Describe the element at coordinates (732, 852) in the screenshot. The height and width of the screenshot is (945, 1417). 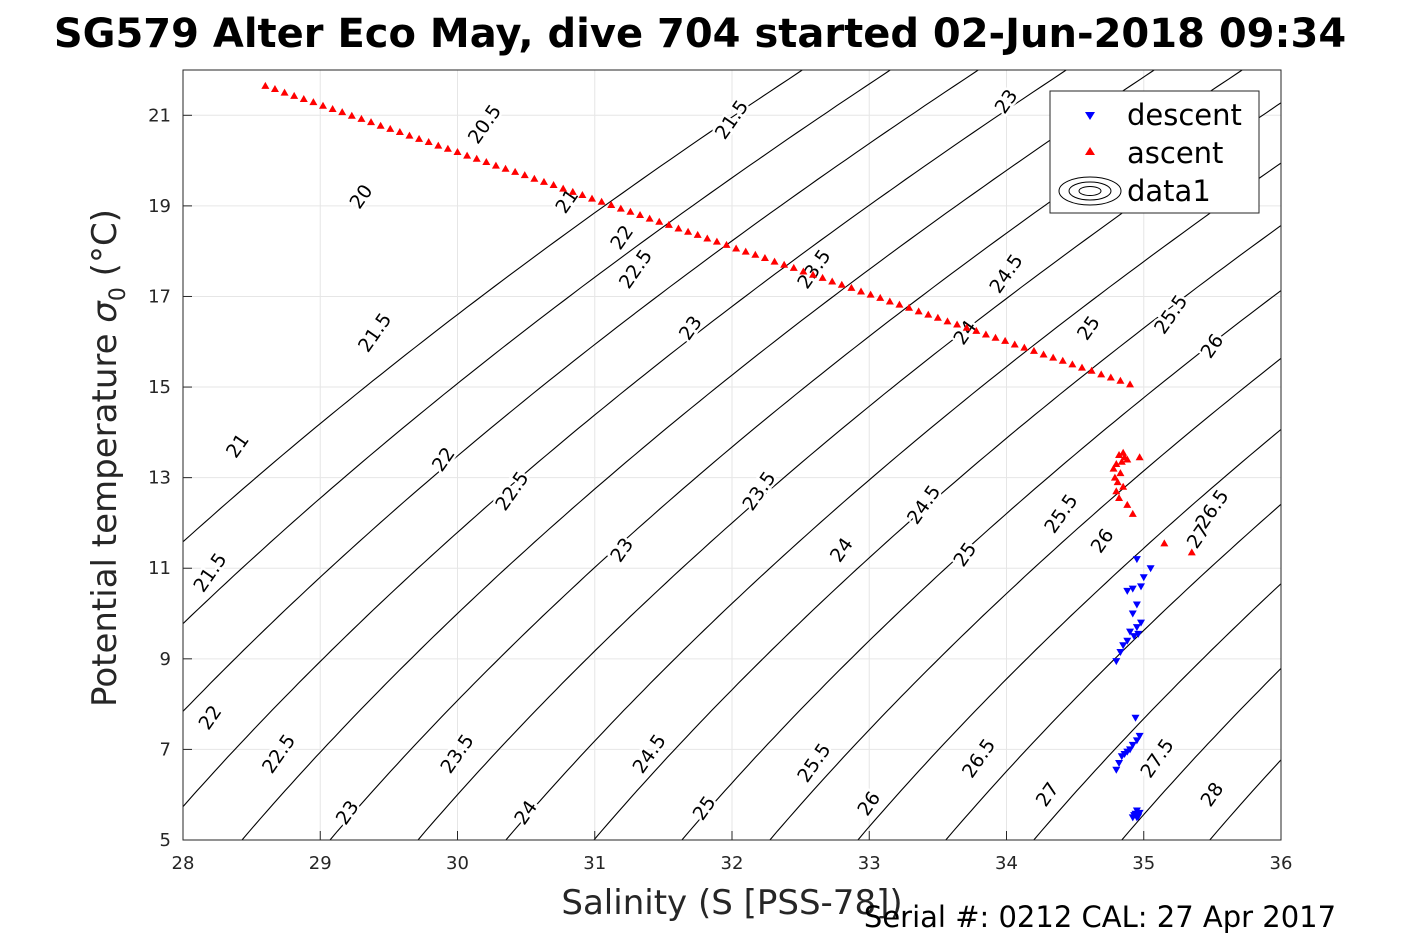
I see `x-axis-ticks: 28 29 30 31 32 33 34 35 36` at that location.